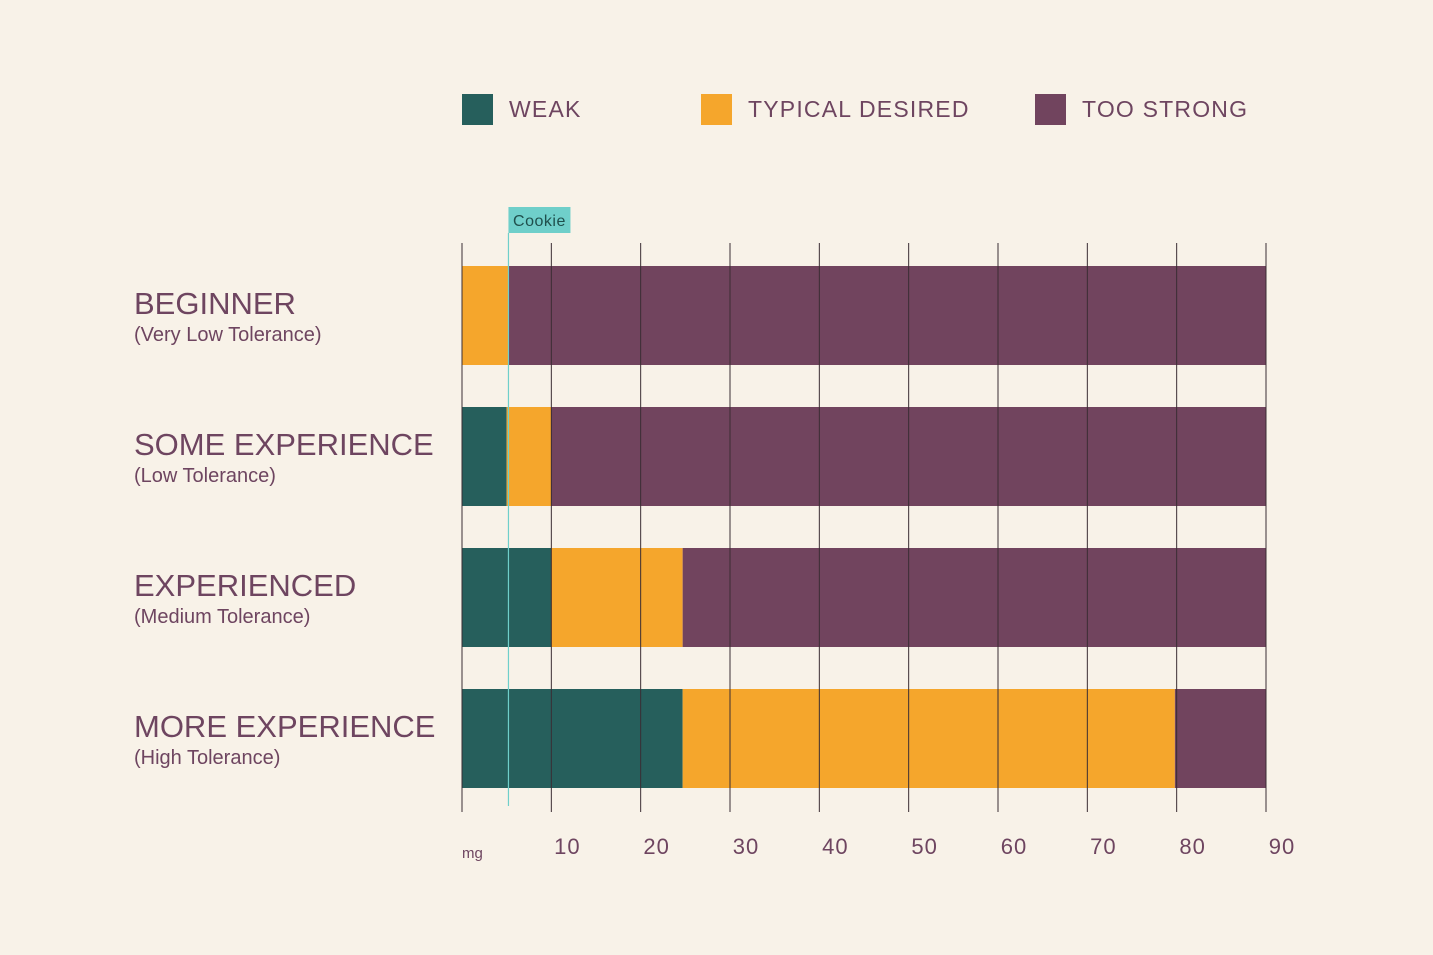 Image resolution: width=1433 pixels, height=955 pixels. I want to click on x-tick-label: 50, so click(924, 846).